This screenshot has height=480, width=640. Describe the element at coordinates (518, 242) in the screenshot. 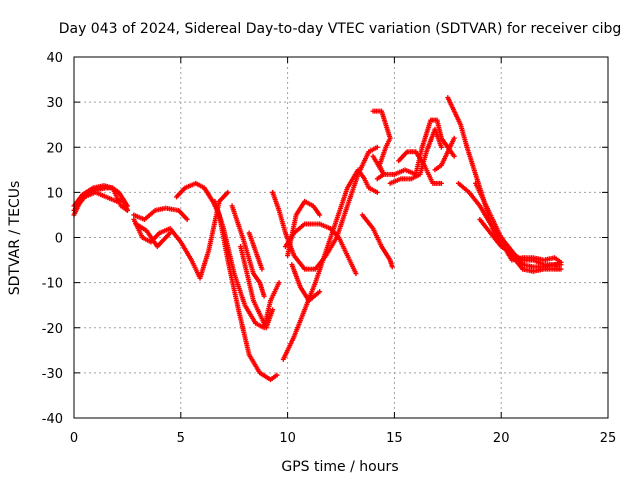

I see `series-track-z` at that location.